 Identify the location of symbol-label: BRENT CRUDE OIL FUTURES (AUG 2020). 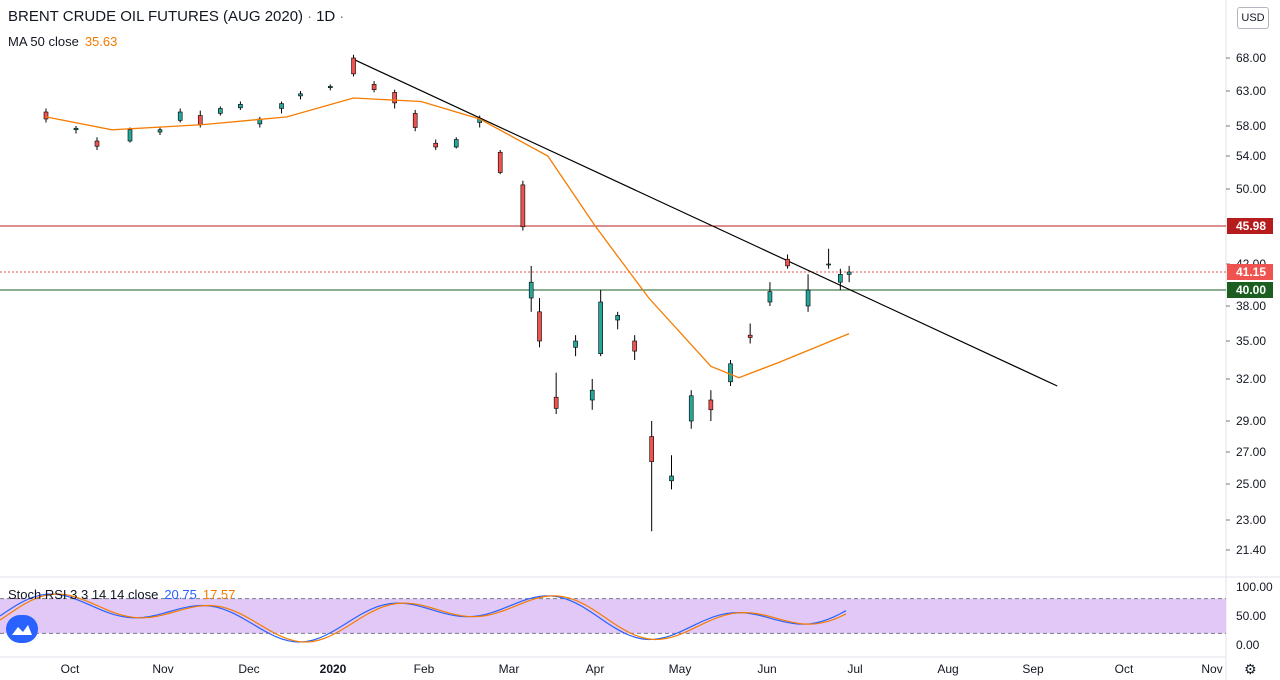
(156, 16).